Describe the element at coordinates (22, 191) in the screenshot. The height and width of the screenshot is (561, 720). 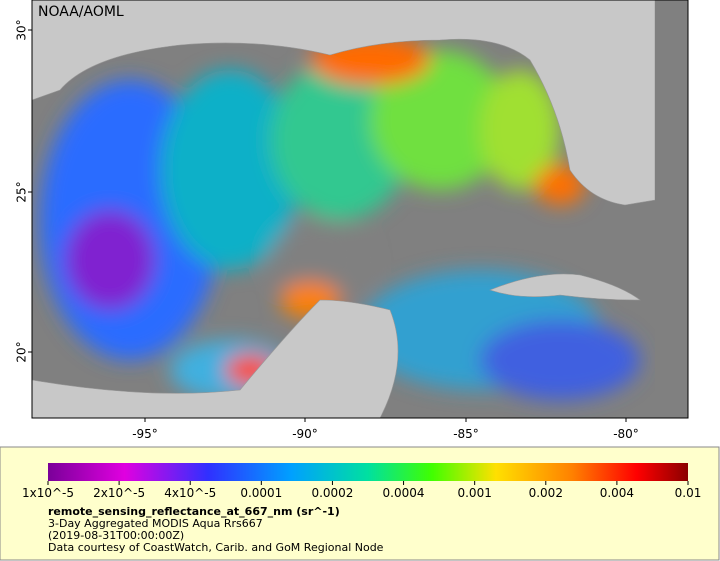
I see `lat-tick-label: 25°` at that location.